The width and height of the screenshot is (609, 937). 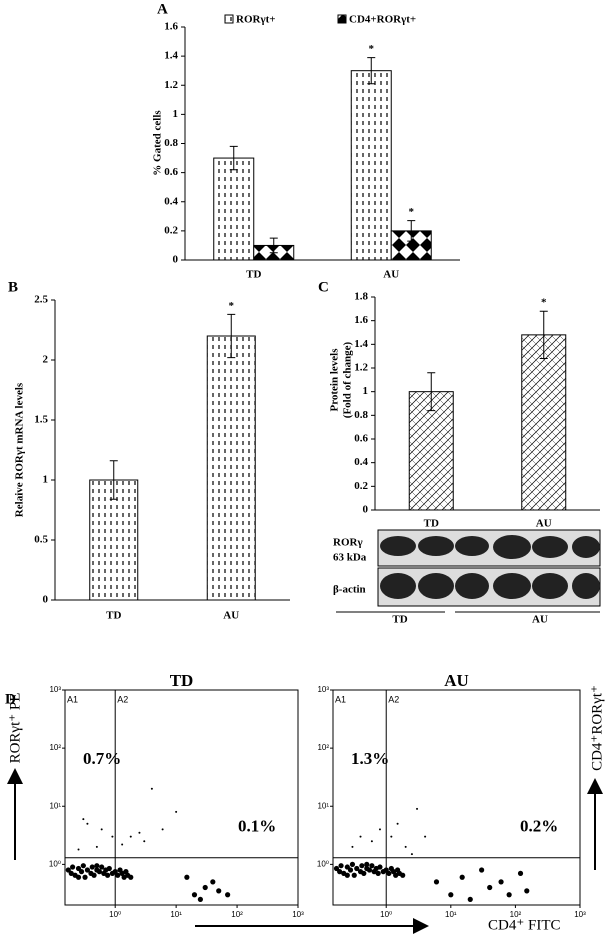 I want to click on y-tick-label: 1.2, so click(x=361, y=368).